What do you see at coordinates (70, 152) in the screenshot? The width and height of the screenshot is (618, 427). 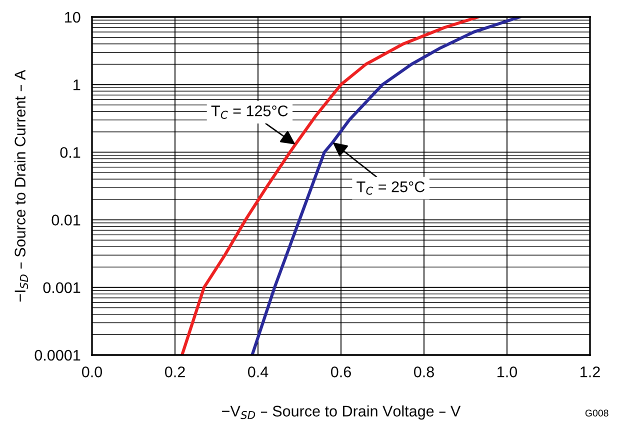 I see `y-tick-label: 0.1` at bounding box center [70, 152].